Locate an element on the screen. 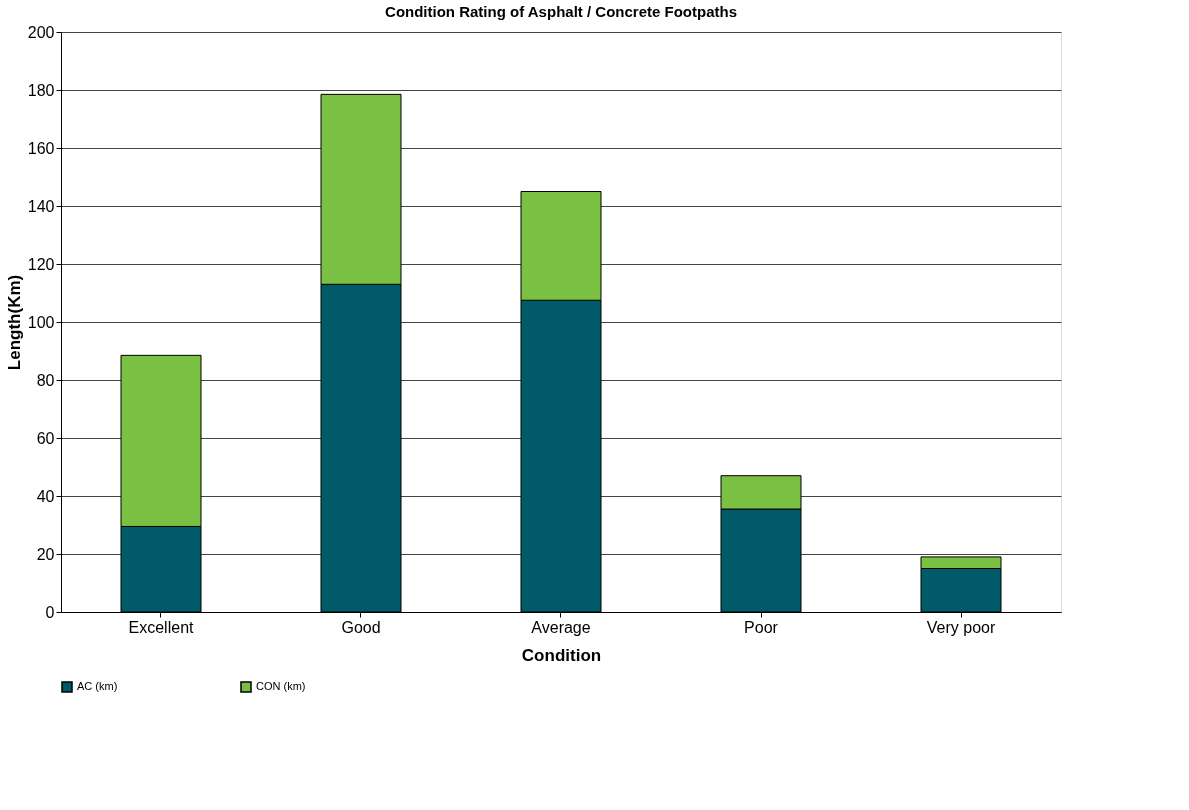 The height and width of the screenshot is (810, 1189). x-axis-title: Condition is located at coordinates (561, 655).